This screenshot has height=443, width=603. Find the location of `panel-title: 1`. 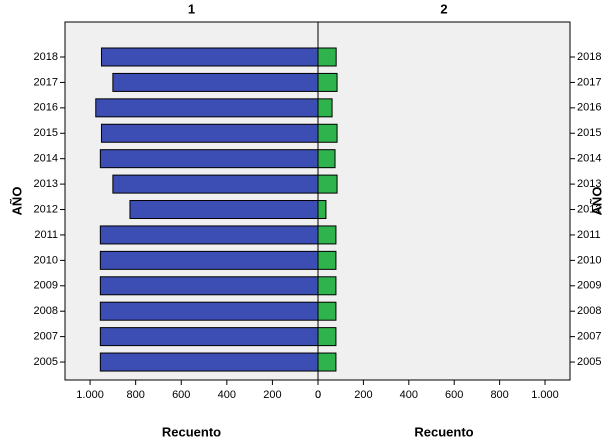

panel-title: 1 is located at coordinates (191, 8).